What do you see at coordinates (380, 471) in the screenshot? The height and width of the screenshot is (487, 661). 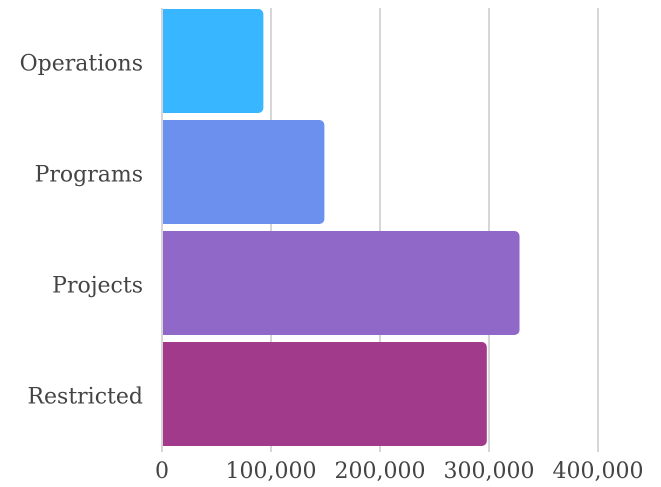 I see `x-tick-label: 200,000` at bounding box center [380, 471].